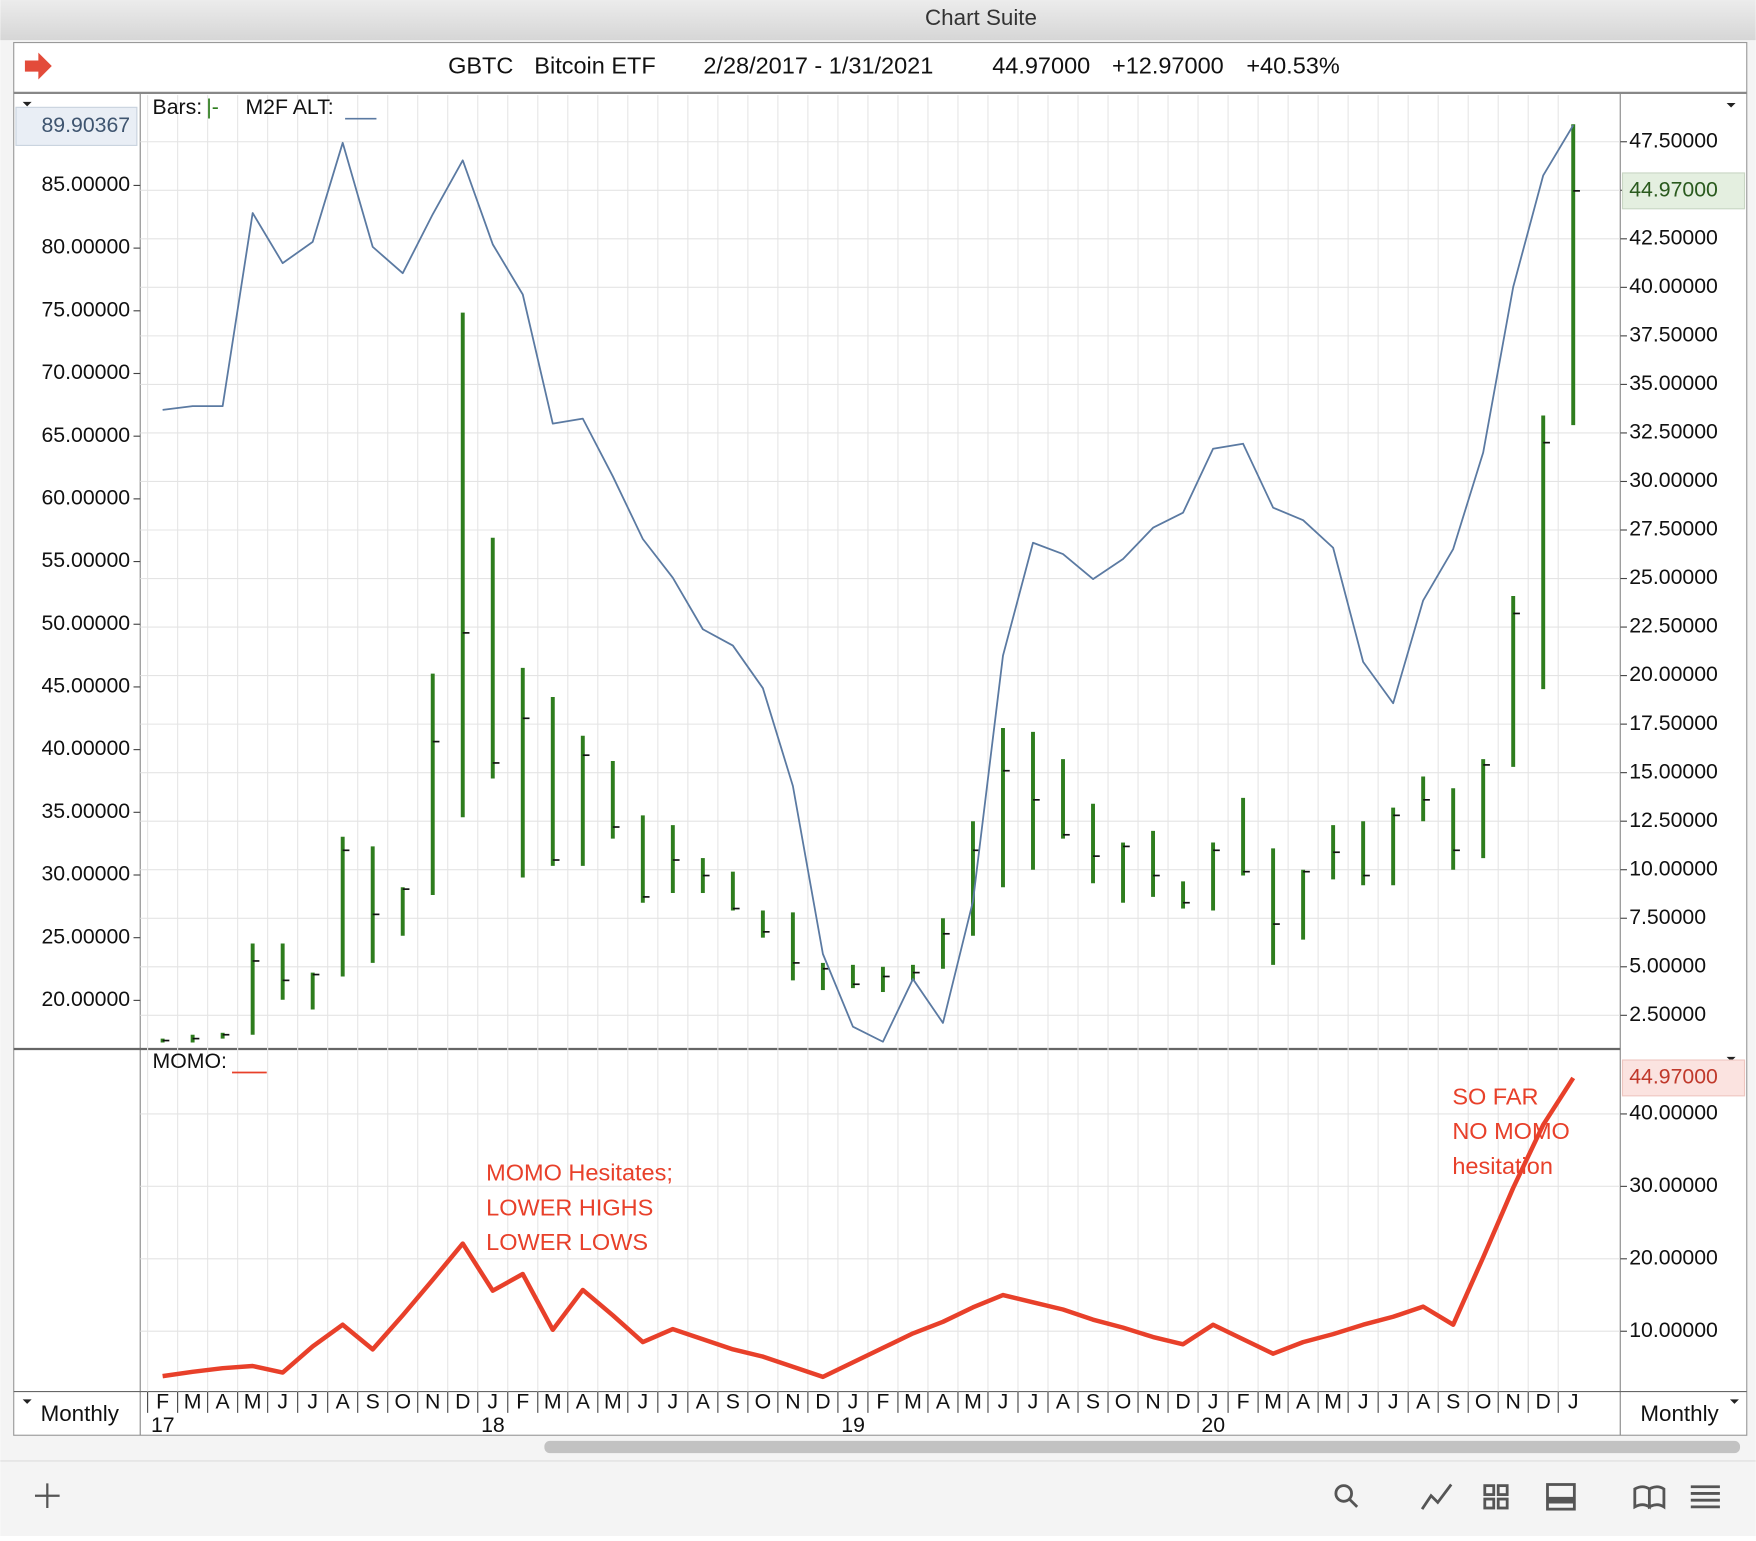 This screenshot has width=1756, height=1541. Describe the element at coordinates (212, 107) in the screenshot. I see `legend-bars-symbol: |-` at that location.